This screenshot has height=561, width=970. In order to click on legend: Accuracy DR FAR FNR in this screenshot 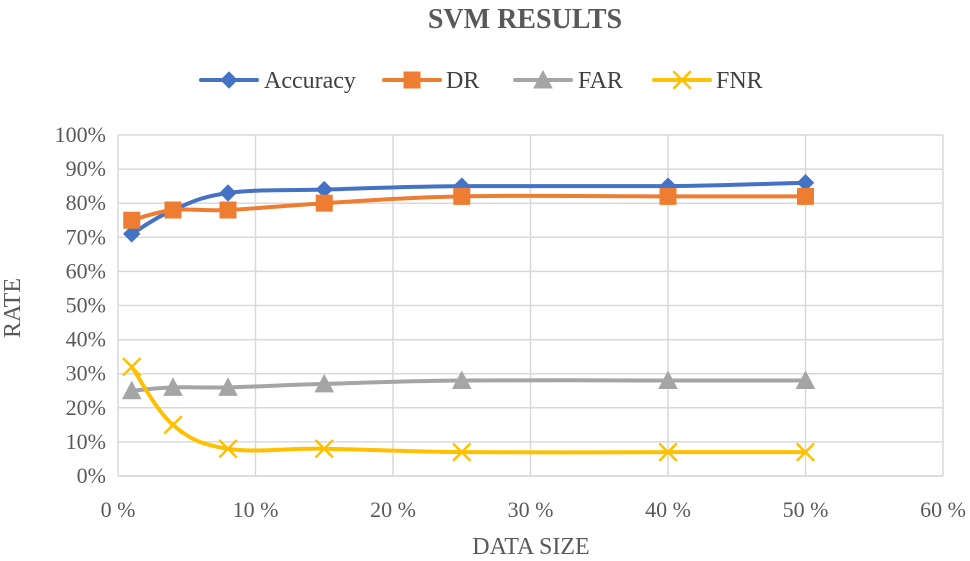, I will do `click(481, 81)`.